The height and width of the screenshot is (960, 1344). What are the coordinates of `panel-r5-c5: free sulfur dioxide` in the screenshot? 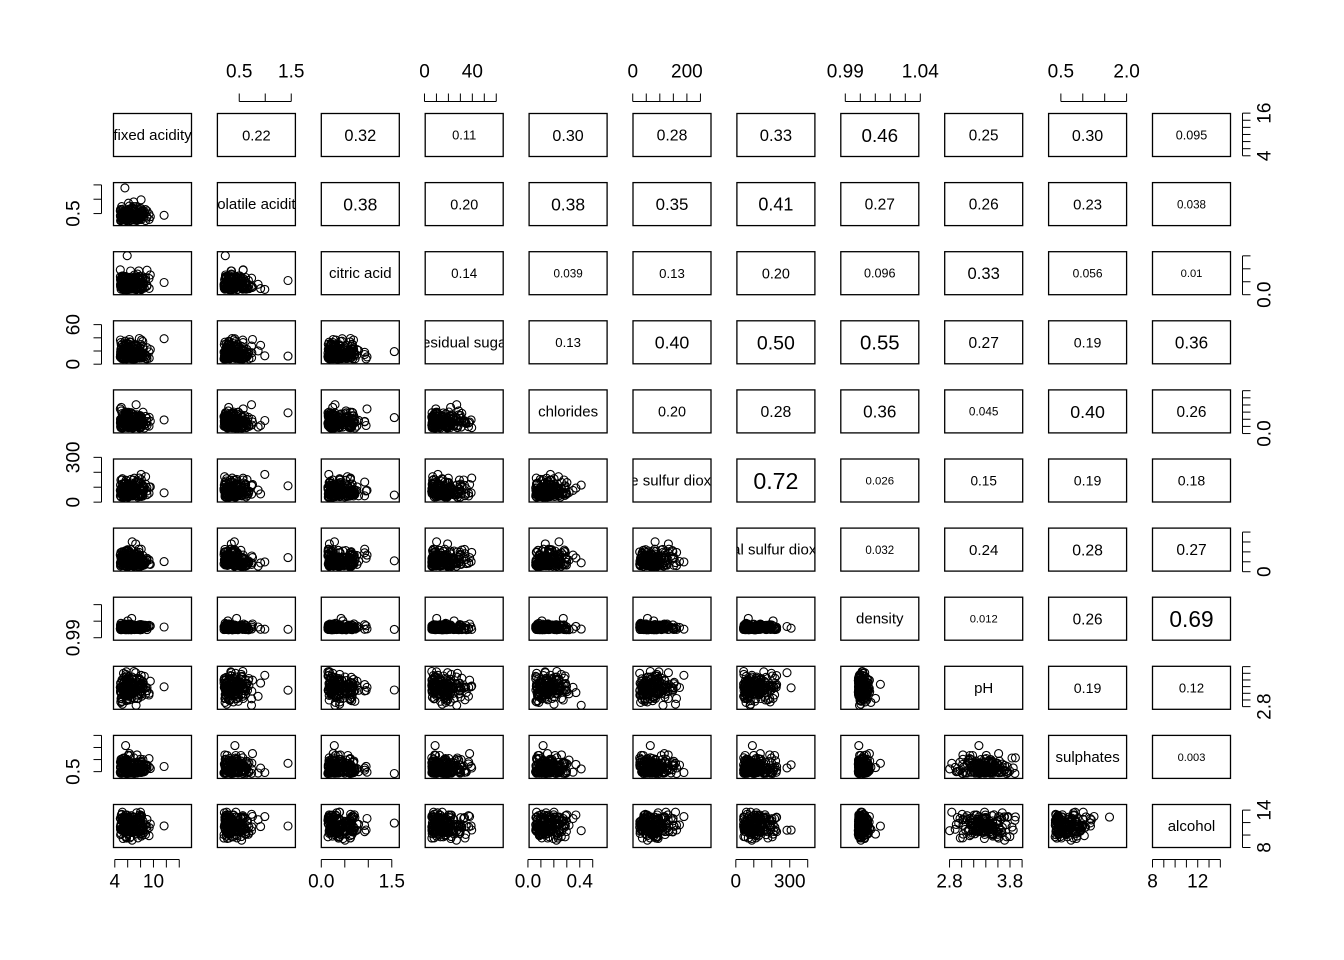 It's located at (672, 480).